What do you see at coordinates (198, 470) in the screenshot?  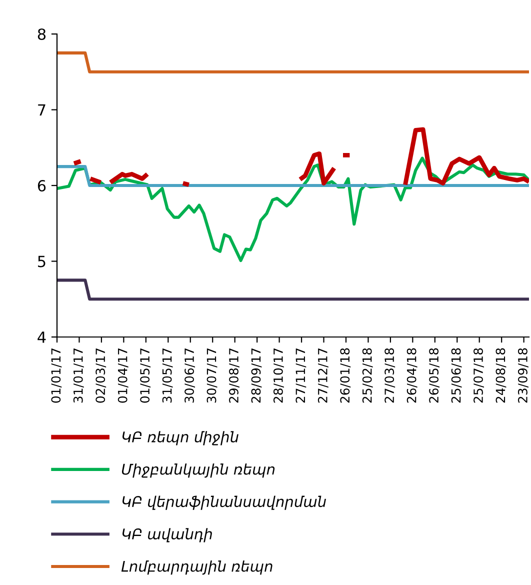 I see `legend-label: Միջբանկային ռեպո` at bounding box center [198, 470].